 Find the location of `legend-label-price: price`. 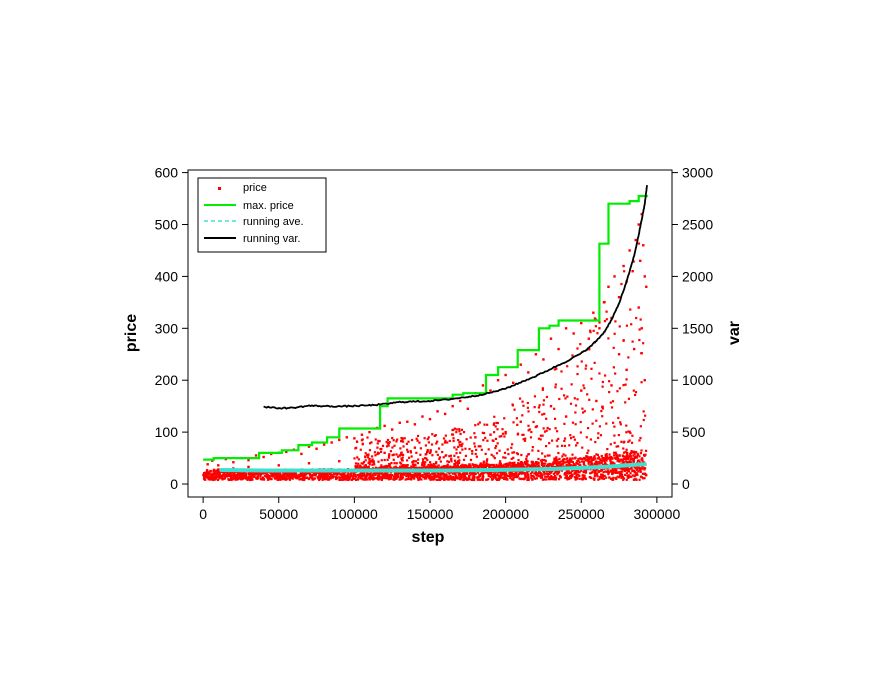

legend-label-price: price is located at coordinates (255, 188).